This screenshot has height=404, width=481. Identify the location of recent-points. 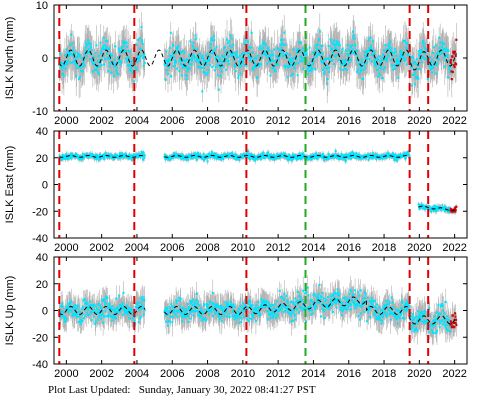
(453, 59).